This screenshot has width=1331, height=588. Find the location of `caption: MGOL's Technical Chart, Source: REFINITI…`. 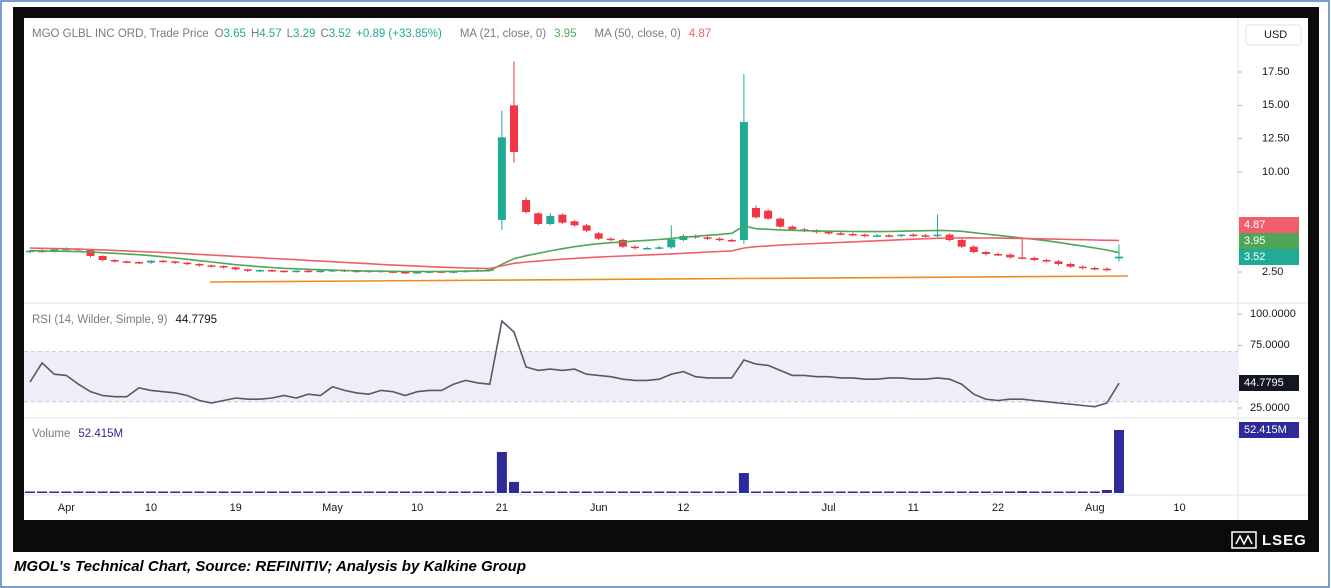

caption: MGOL's Technical Chart, Source: REFINITI… is located at coordinates (270, 566).